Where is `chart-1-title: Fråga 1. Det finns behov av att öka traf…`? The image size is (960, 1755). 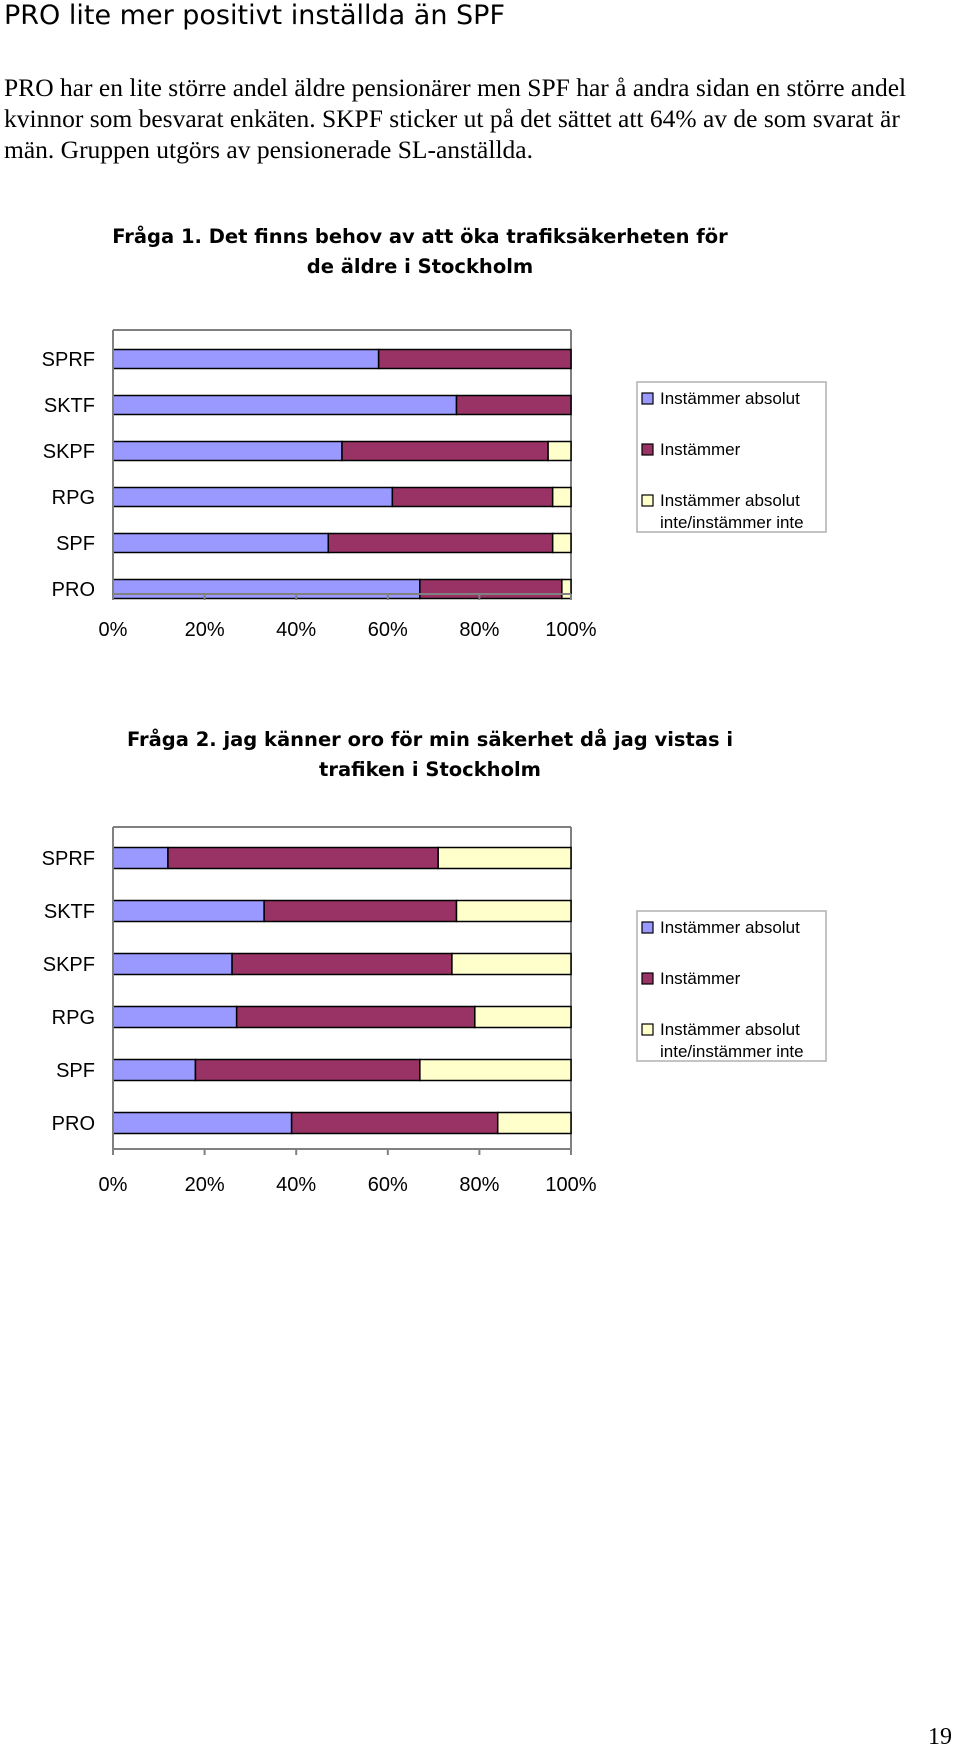
chart-1-title: Fråga 1. Det finns behov av att öka traf… is located at coordinates (420, 251).